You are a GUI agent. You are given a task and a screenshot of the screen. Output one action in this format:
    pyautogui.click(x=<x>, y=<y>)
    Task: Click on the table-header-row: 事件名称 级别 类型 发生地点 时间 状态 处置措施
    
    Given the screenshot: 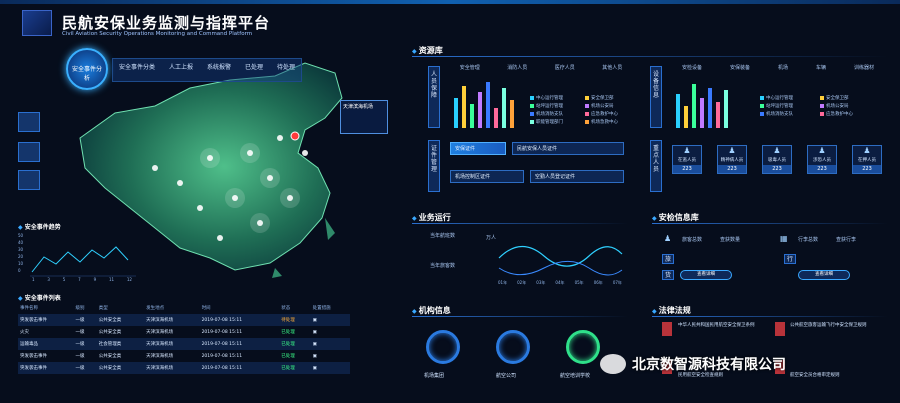 What is the action you would take?
    pyautogui.click(x=184, y=308)
    